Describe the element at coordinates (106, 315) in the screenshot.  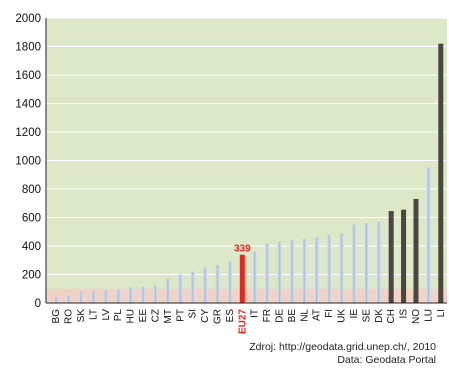
I see `x-tick-label: LV` at that location.